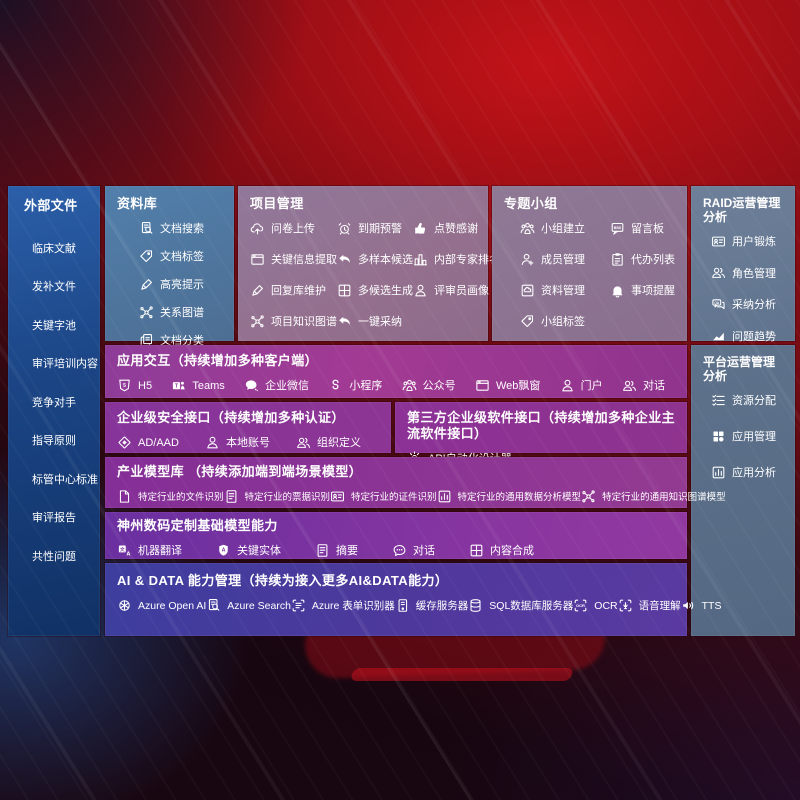 The image size is (800, 800). What do you see at coordinates (375, 276) in the screenshot?
I see `project-column-2: 到期预警 多样本候选 多候选生成 一键采纳` at bounding box center [375, 276].